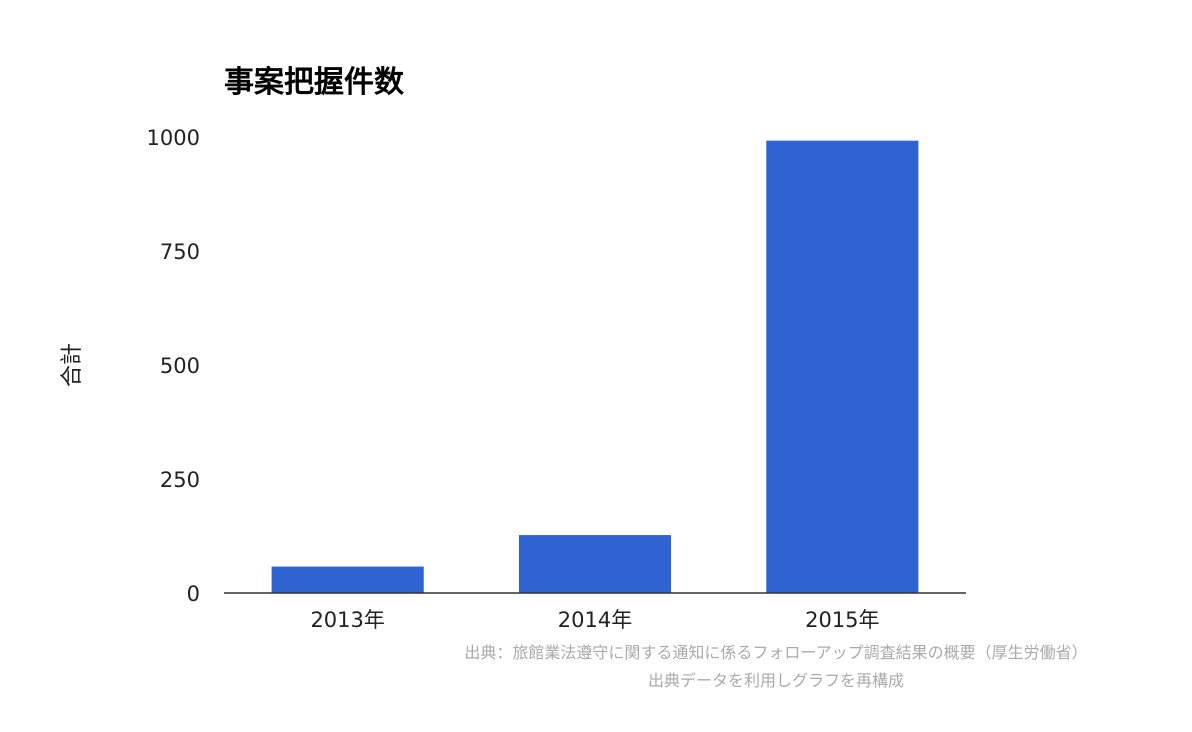  I want to click on y-tick-label: 500, so click(180, 366).